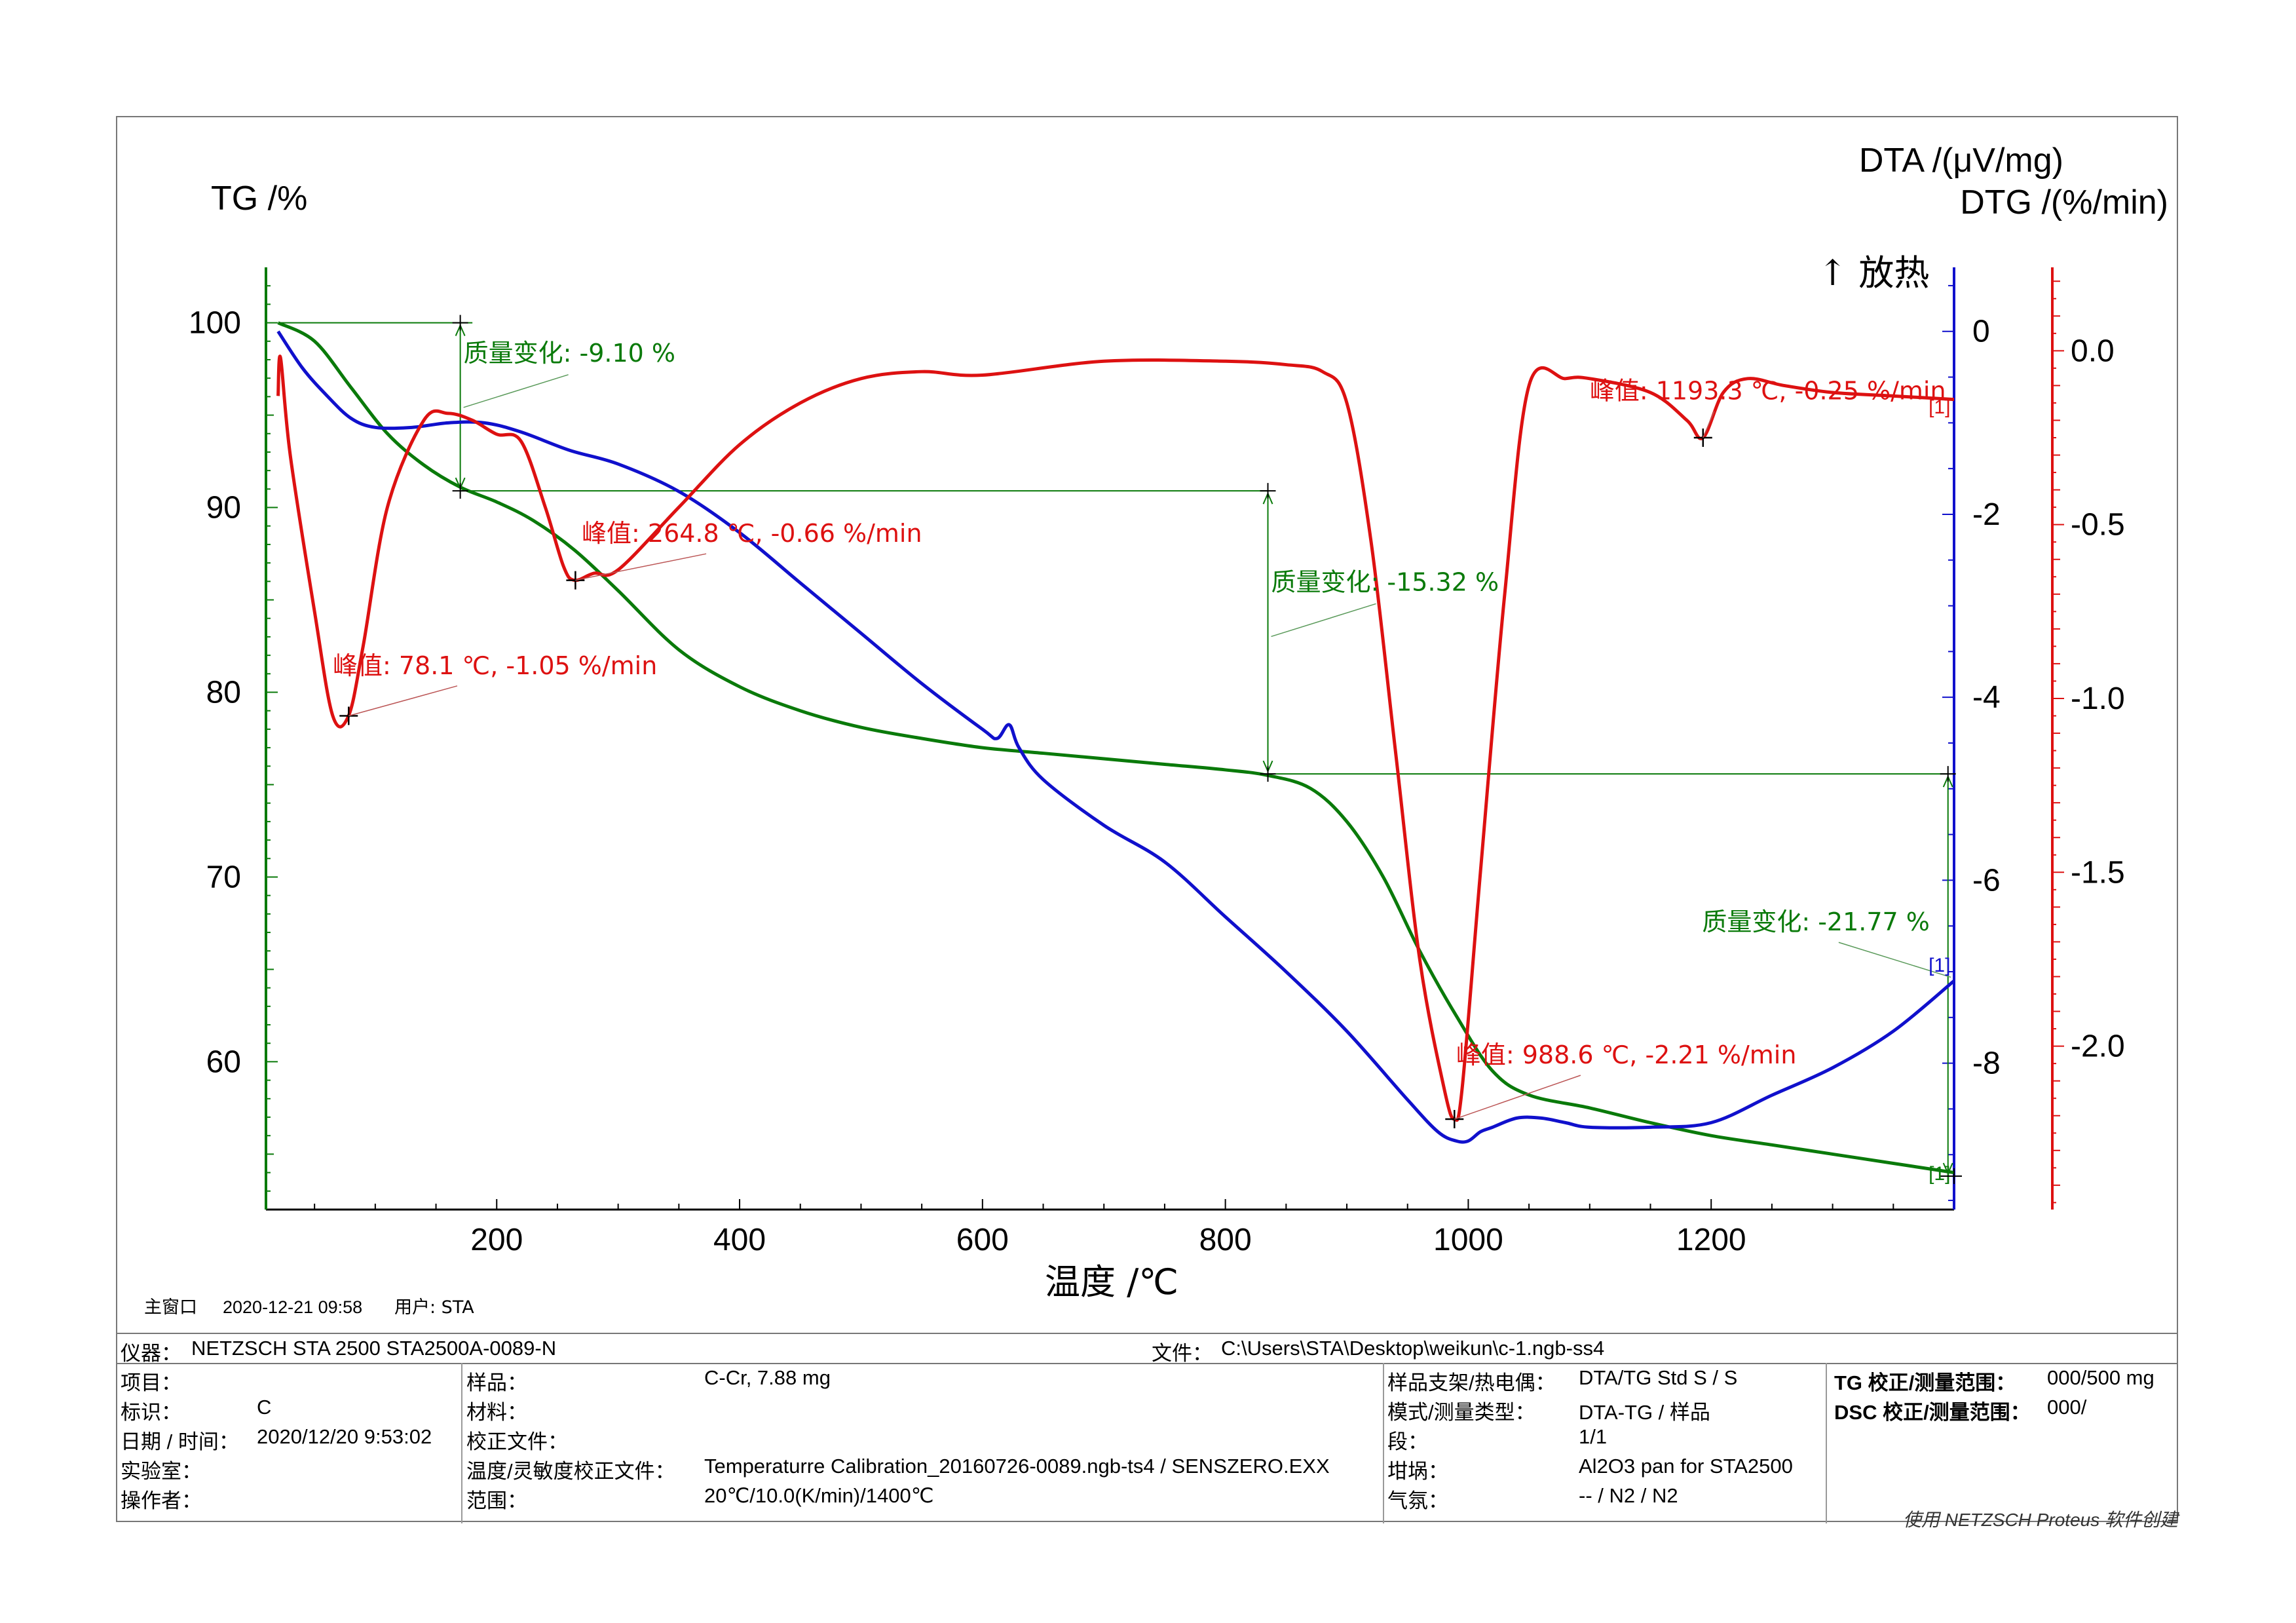  I want to click on segment-value: 1/1, so click(1593, 1436).